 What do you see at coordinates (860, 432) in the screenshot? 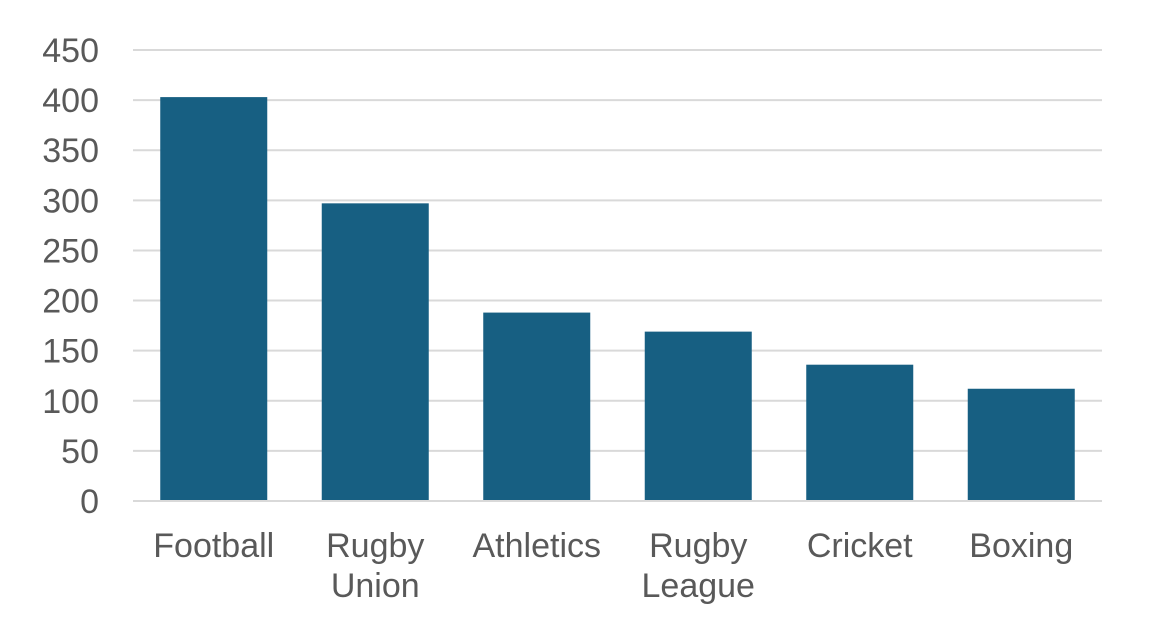
I see `bar-cricket` at bounding box center [860, 432].